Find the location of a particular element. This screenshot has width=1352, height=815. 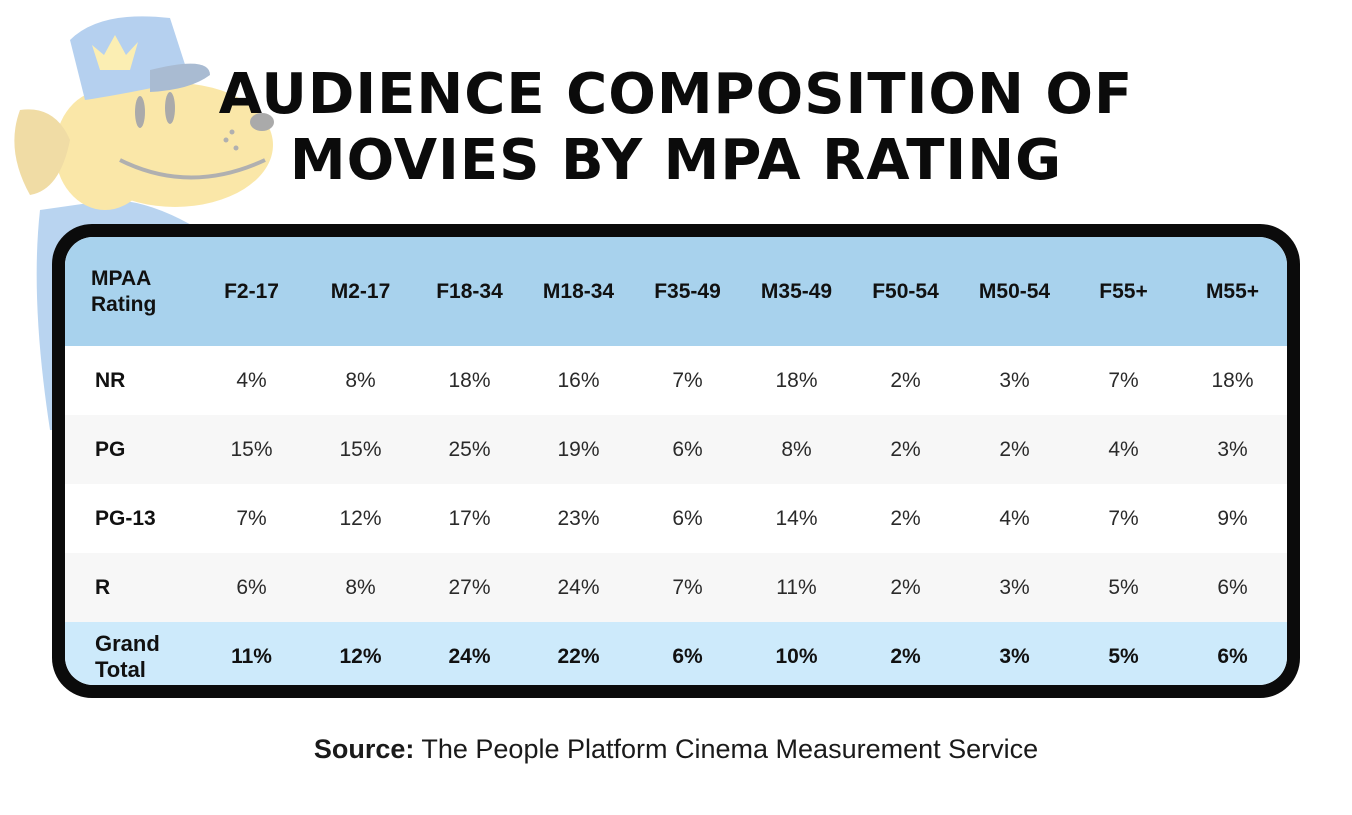

table-row: PG-13 7% 12% 17% 23% 6% 14% 2% 4% 7% 9% is located at coordinates (676, 518).